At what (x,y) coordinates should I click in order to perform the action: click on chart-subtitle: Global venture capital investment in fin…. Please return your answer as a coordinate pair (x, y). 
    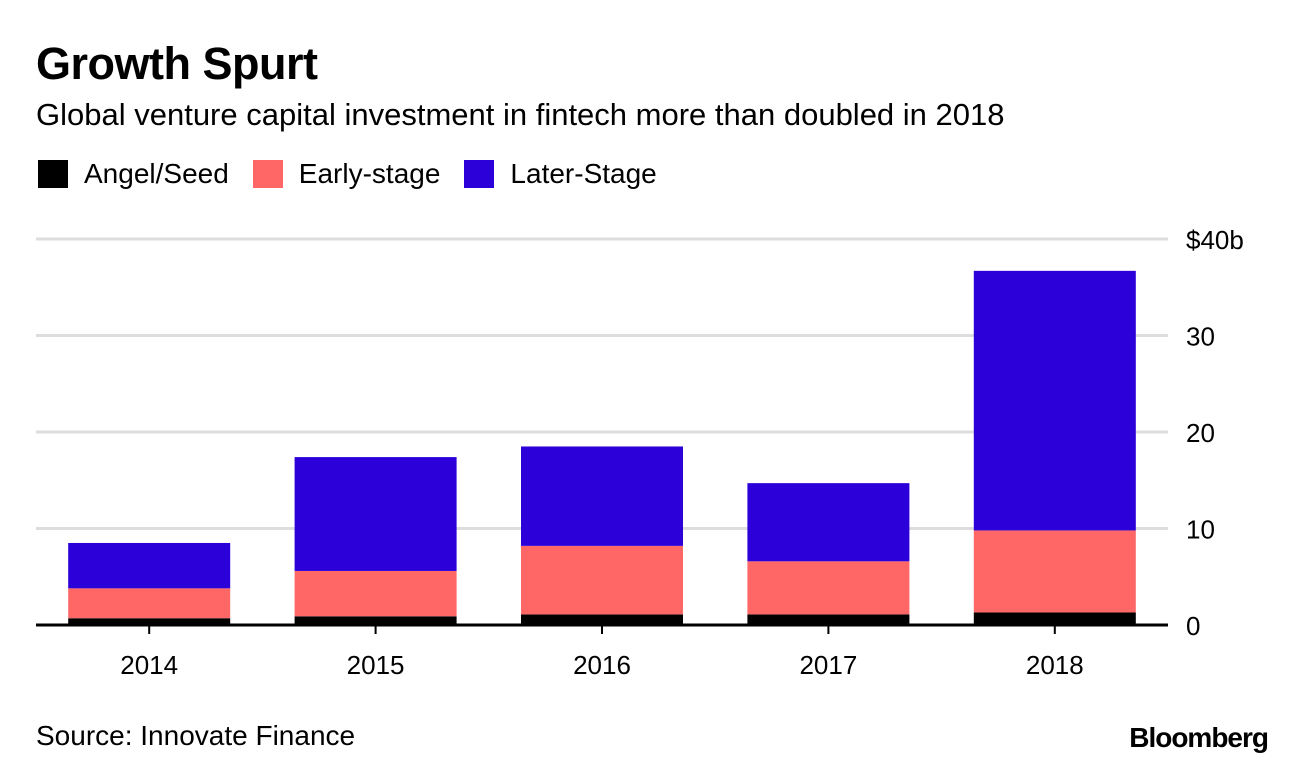
    Looking at the image, I should click on (520, 114).